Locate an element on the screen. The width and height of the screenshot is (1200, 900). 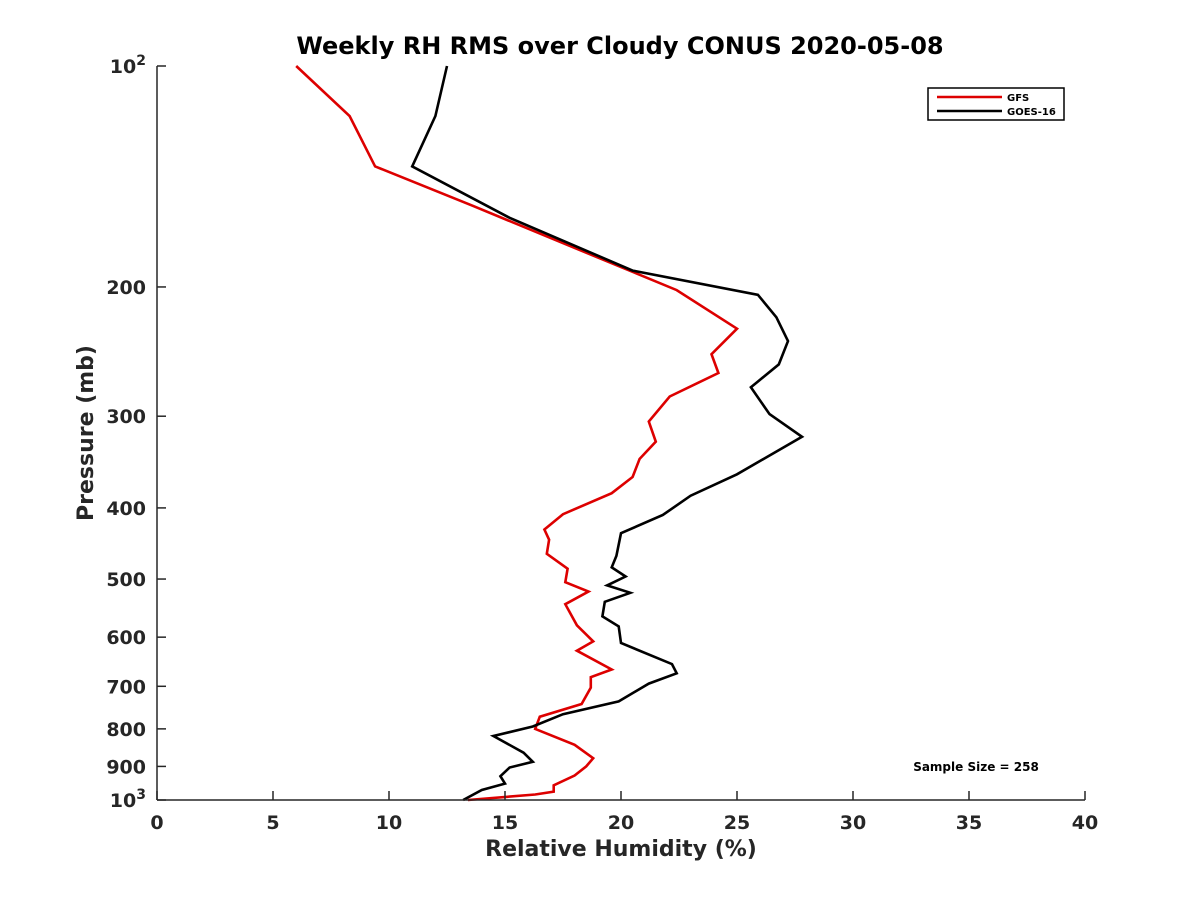
y-tick-label: 200 is located at coordinates (126, 288).